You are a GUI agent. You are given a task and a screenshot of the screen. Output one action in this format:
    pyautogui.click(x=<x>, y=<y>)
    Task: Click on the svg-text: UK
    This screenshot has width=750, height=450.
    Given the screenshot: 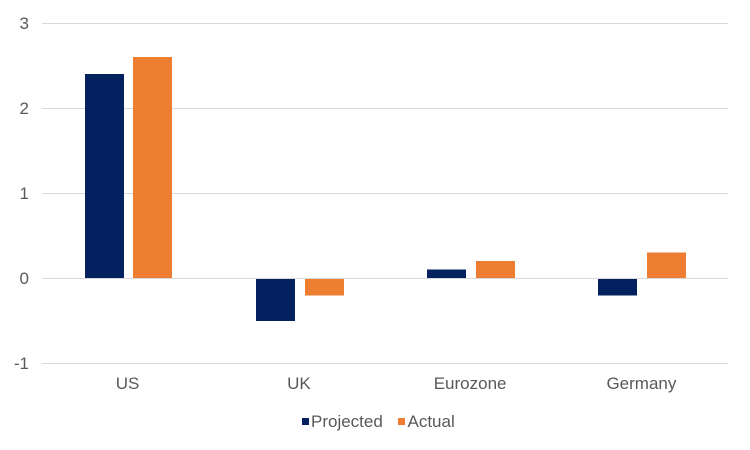 What is the action you would take?
    pyautogui.click(x=299, y=383)
    